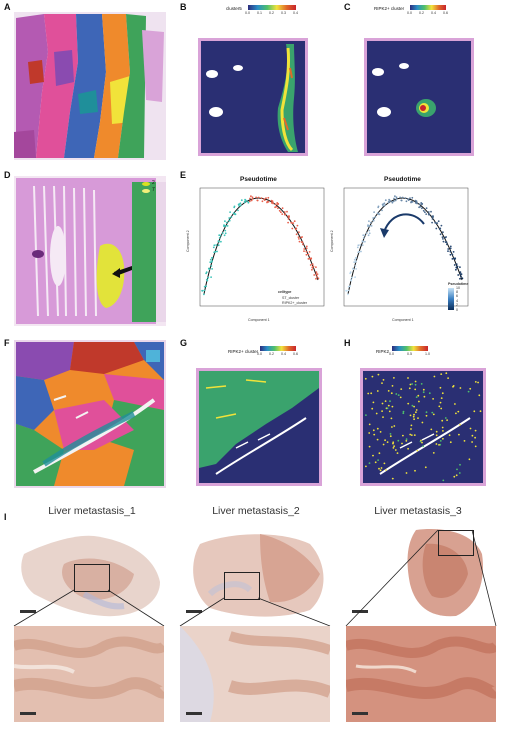 The image size is (508, 730). Describe the element at coordinates (90, 251) in the screenshot. I see `panel-d-hne-image` at that location.